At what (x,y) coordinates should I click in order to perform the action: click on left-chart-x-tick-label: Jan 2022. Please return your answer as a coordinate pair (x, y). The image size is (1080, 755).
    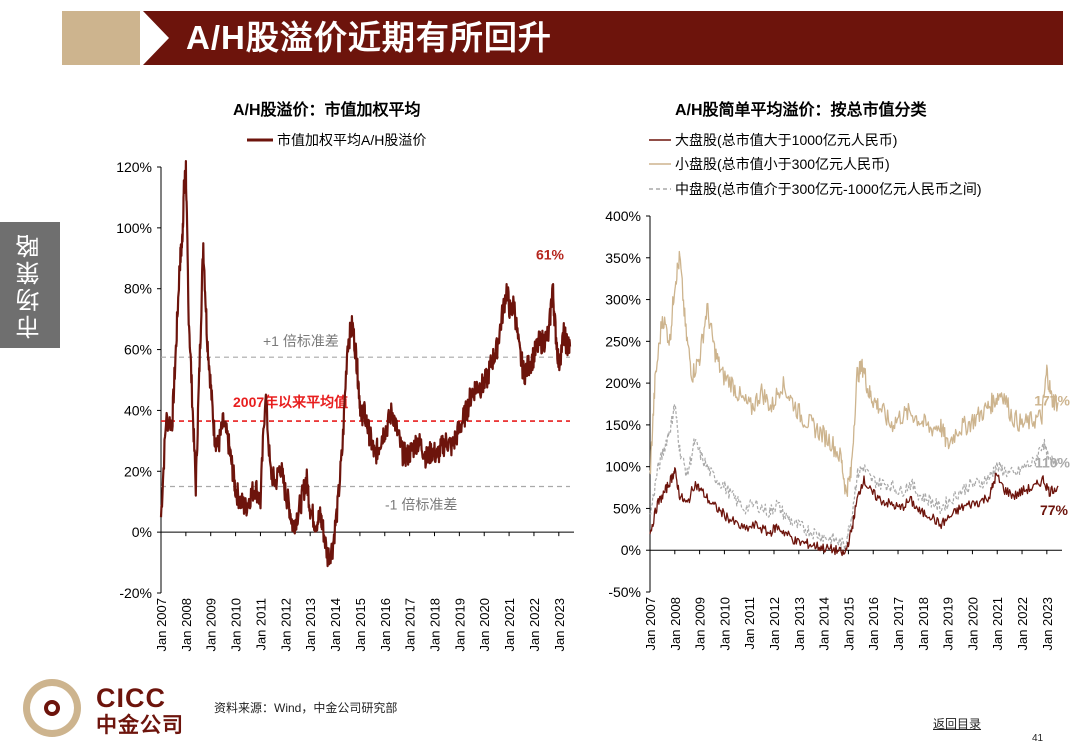
    Looking at the image, I should click on (534, 625).